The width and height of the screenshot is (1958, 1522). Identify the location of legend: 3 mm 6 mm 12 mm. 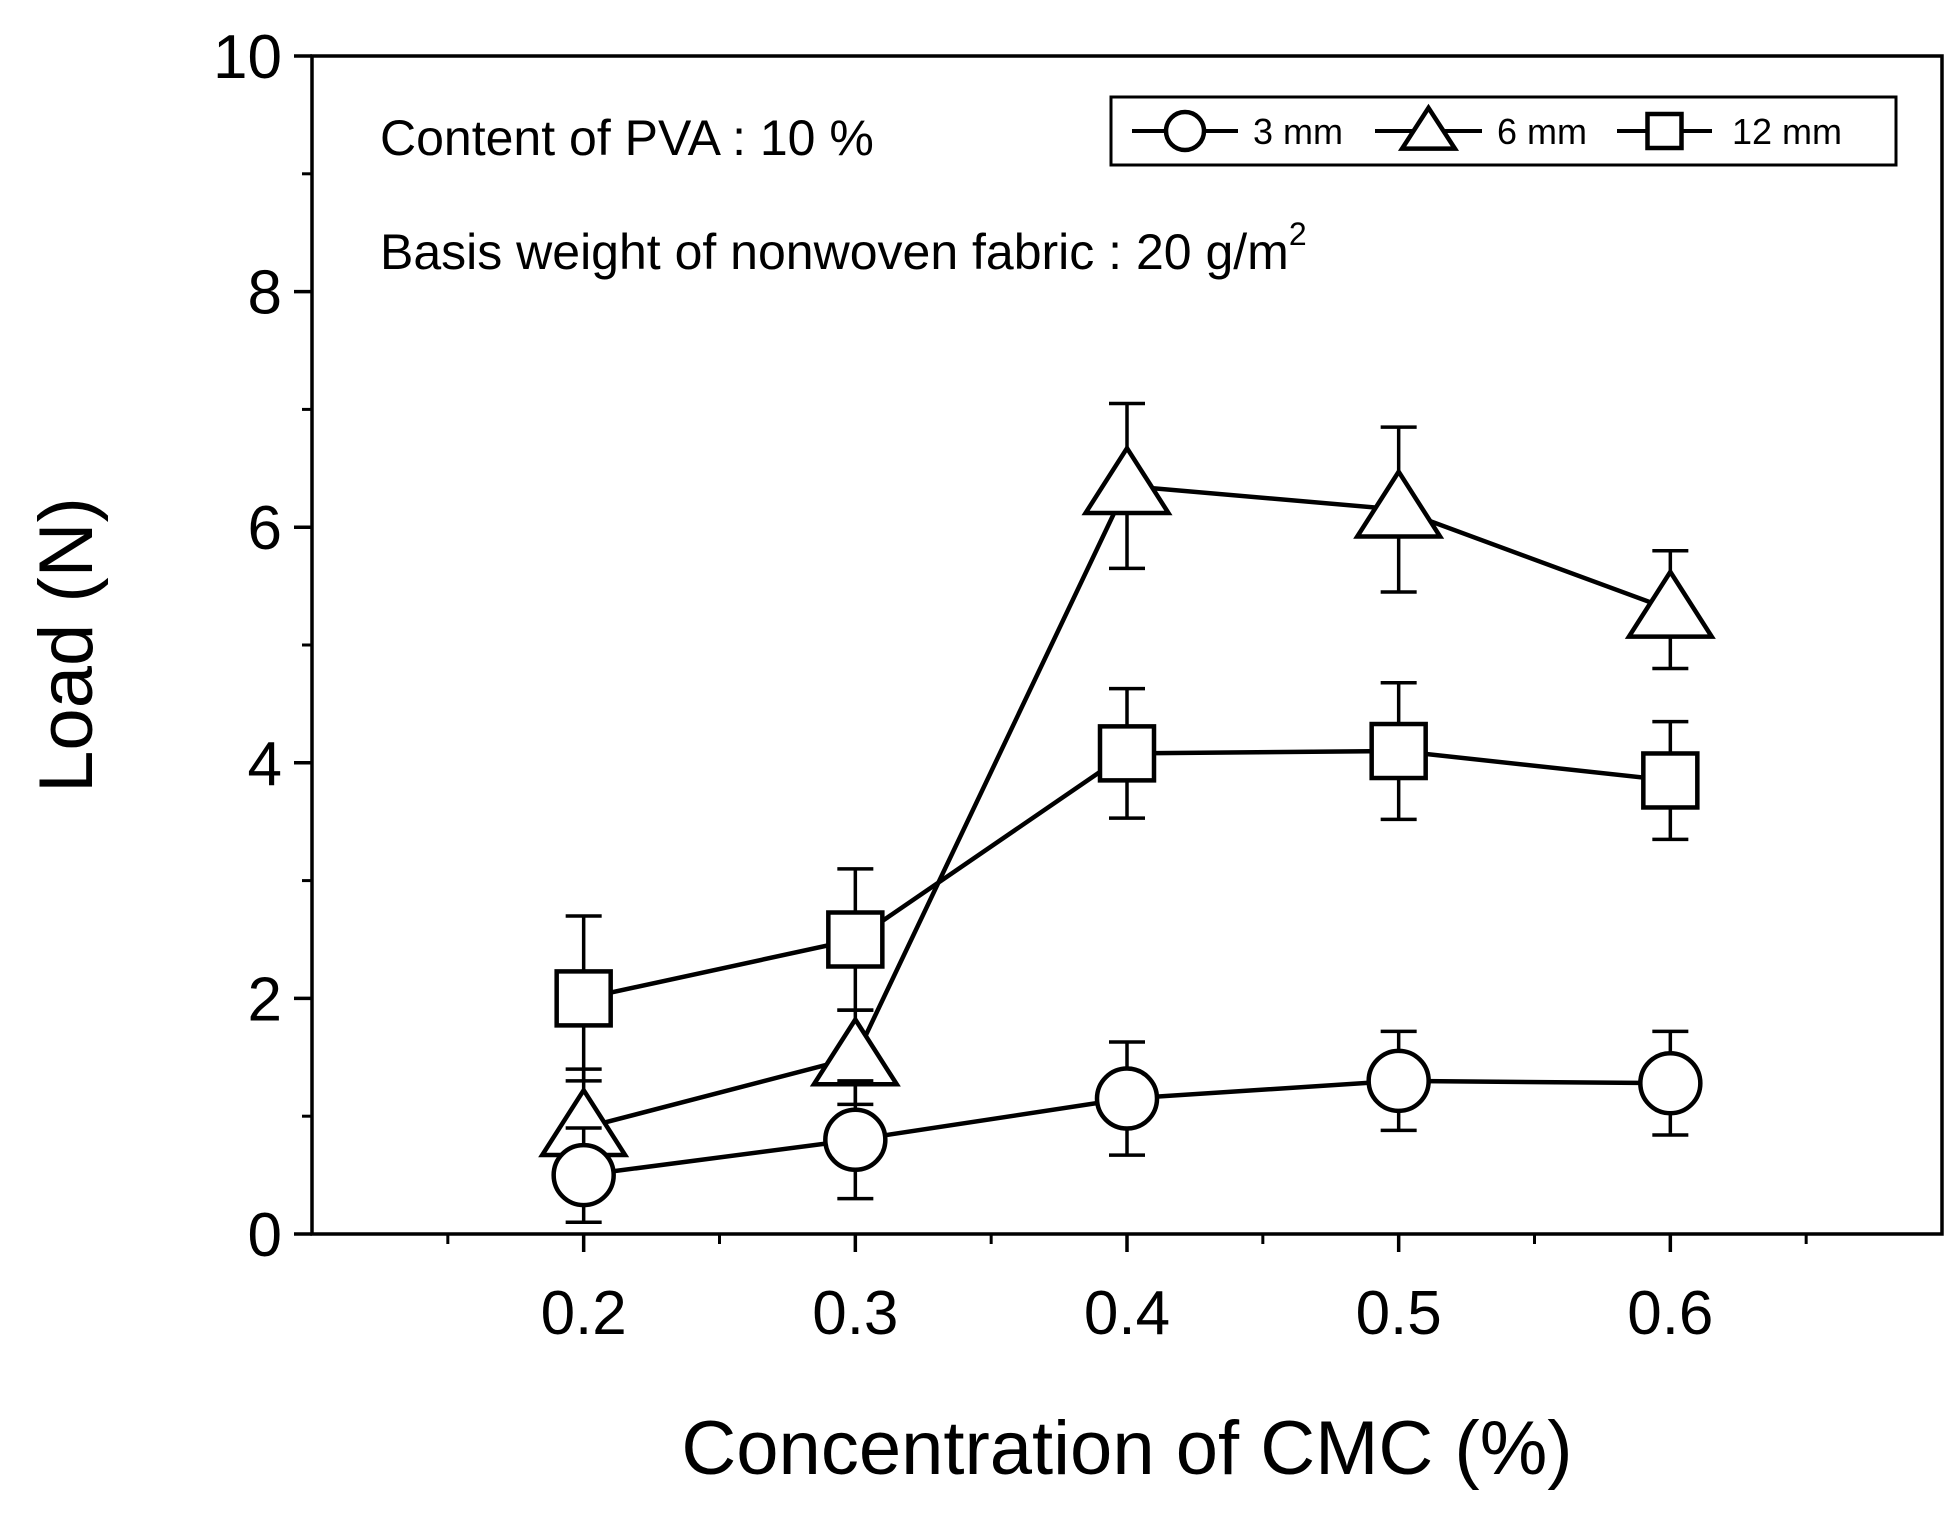
(1503, 131).